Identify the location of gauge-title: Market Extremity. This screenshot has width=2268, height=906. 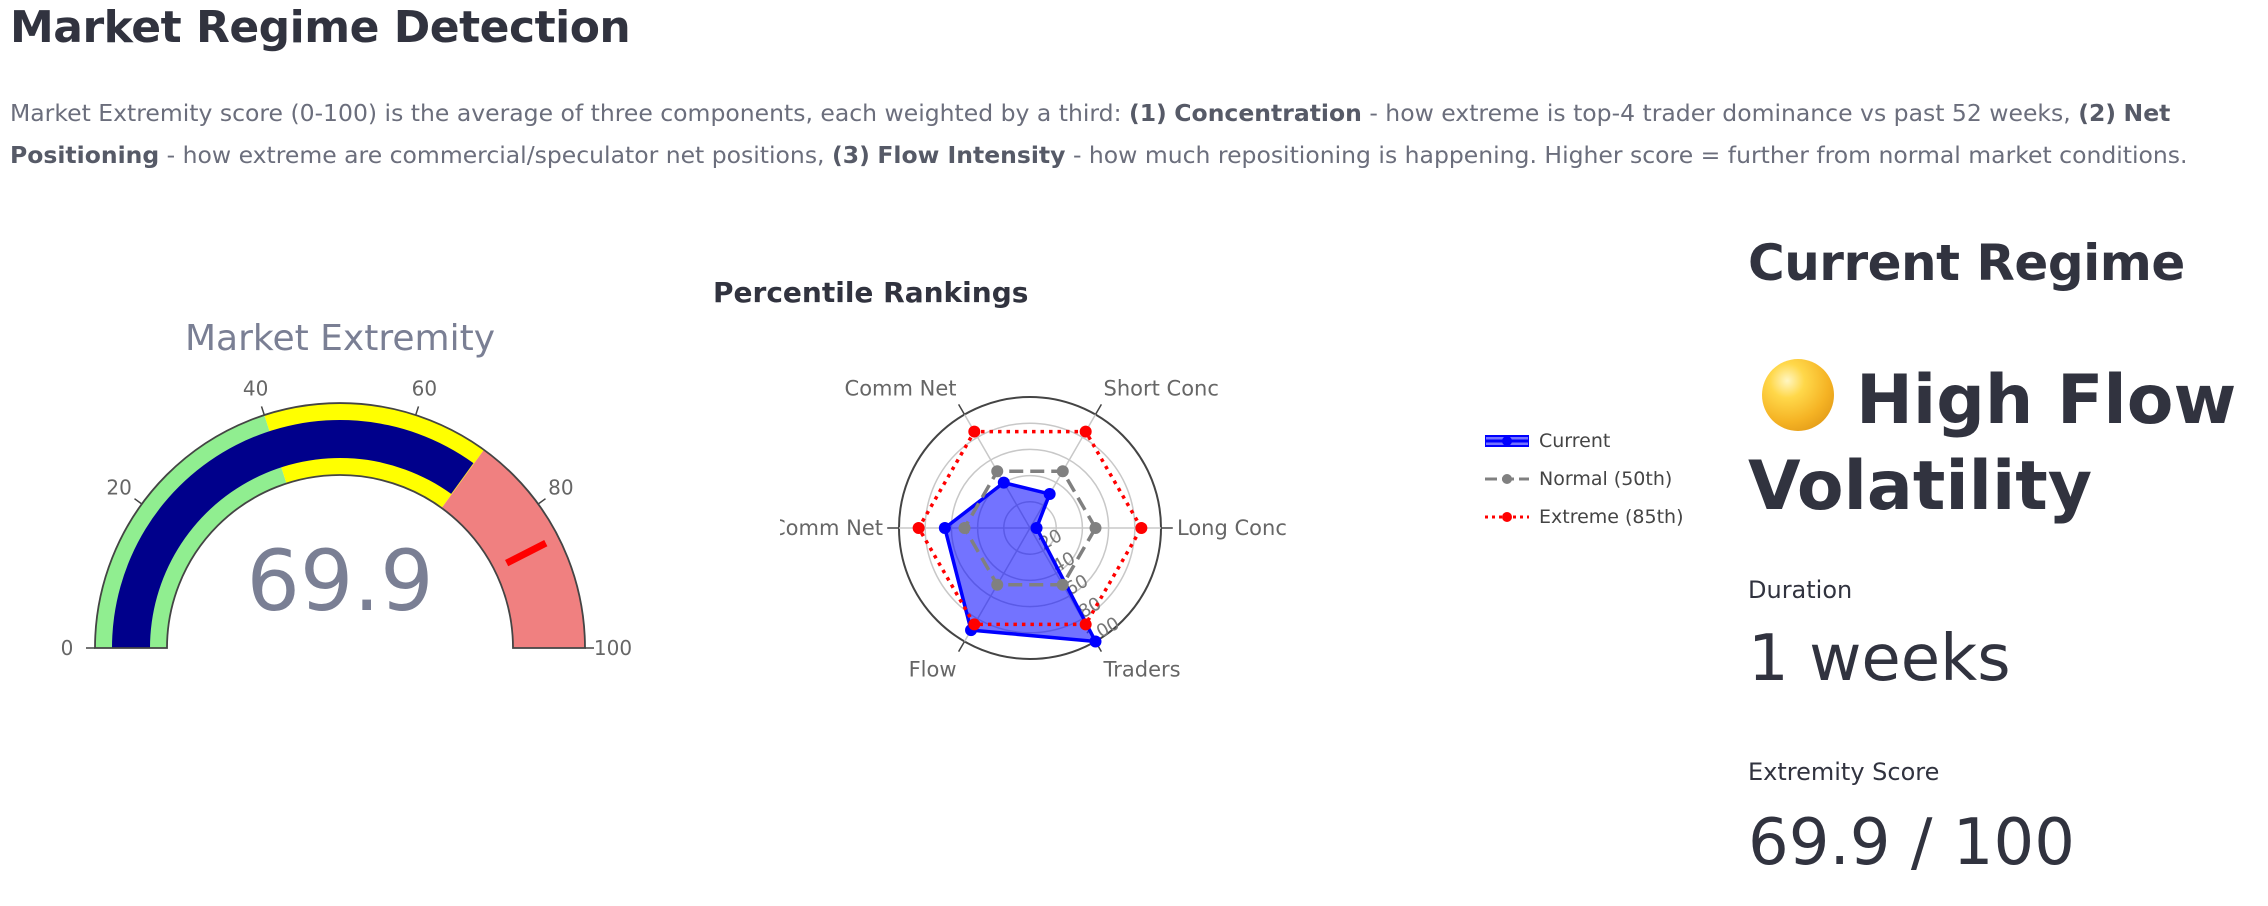
(340, 338).